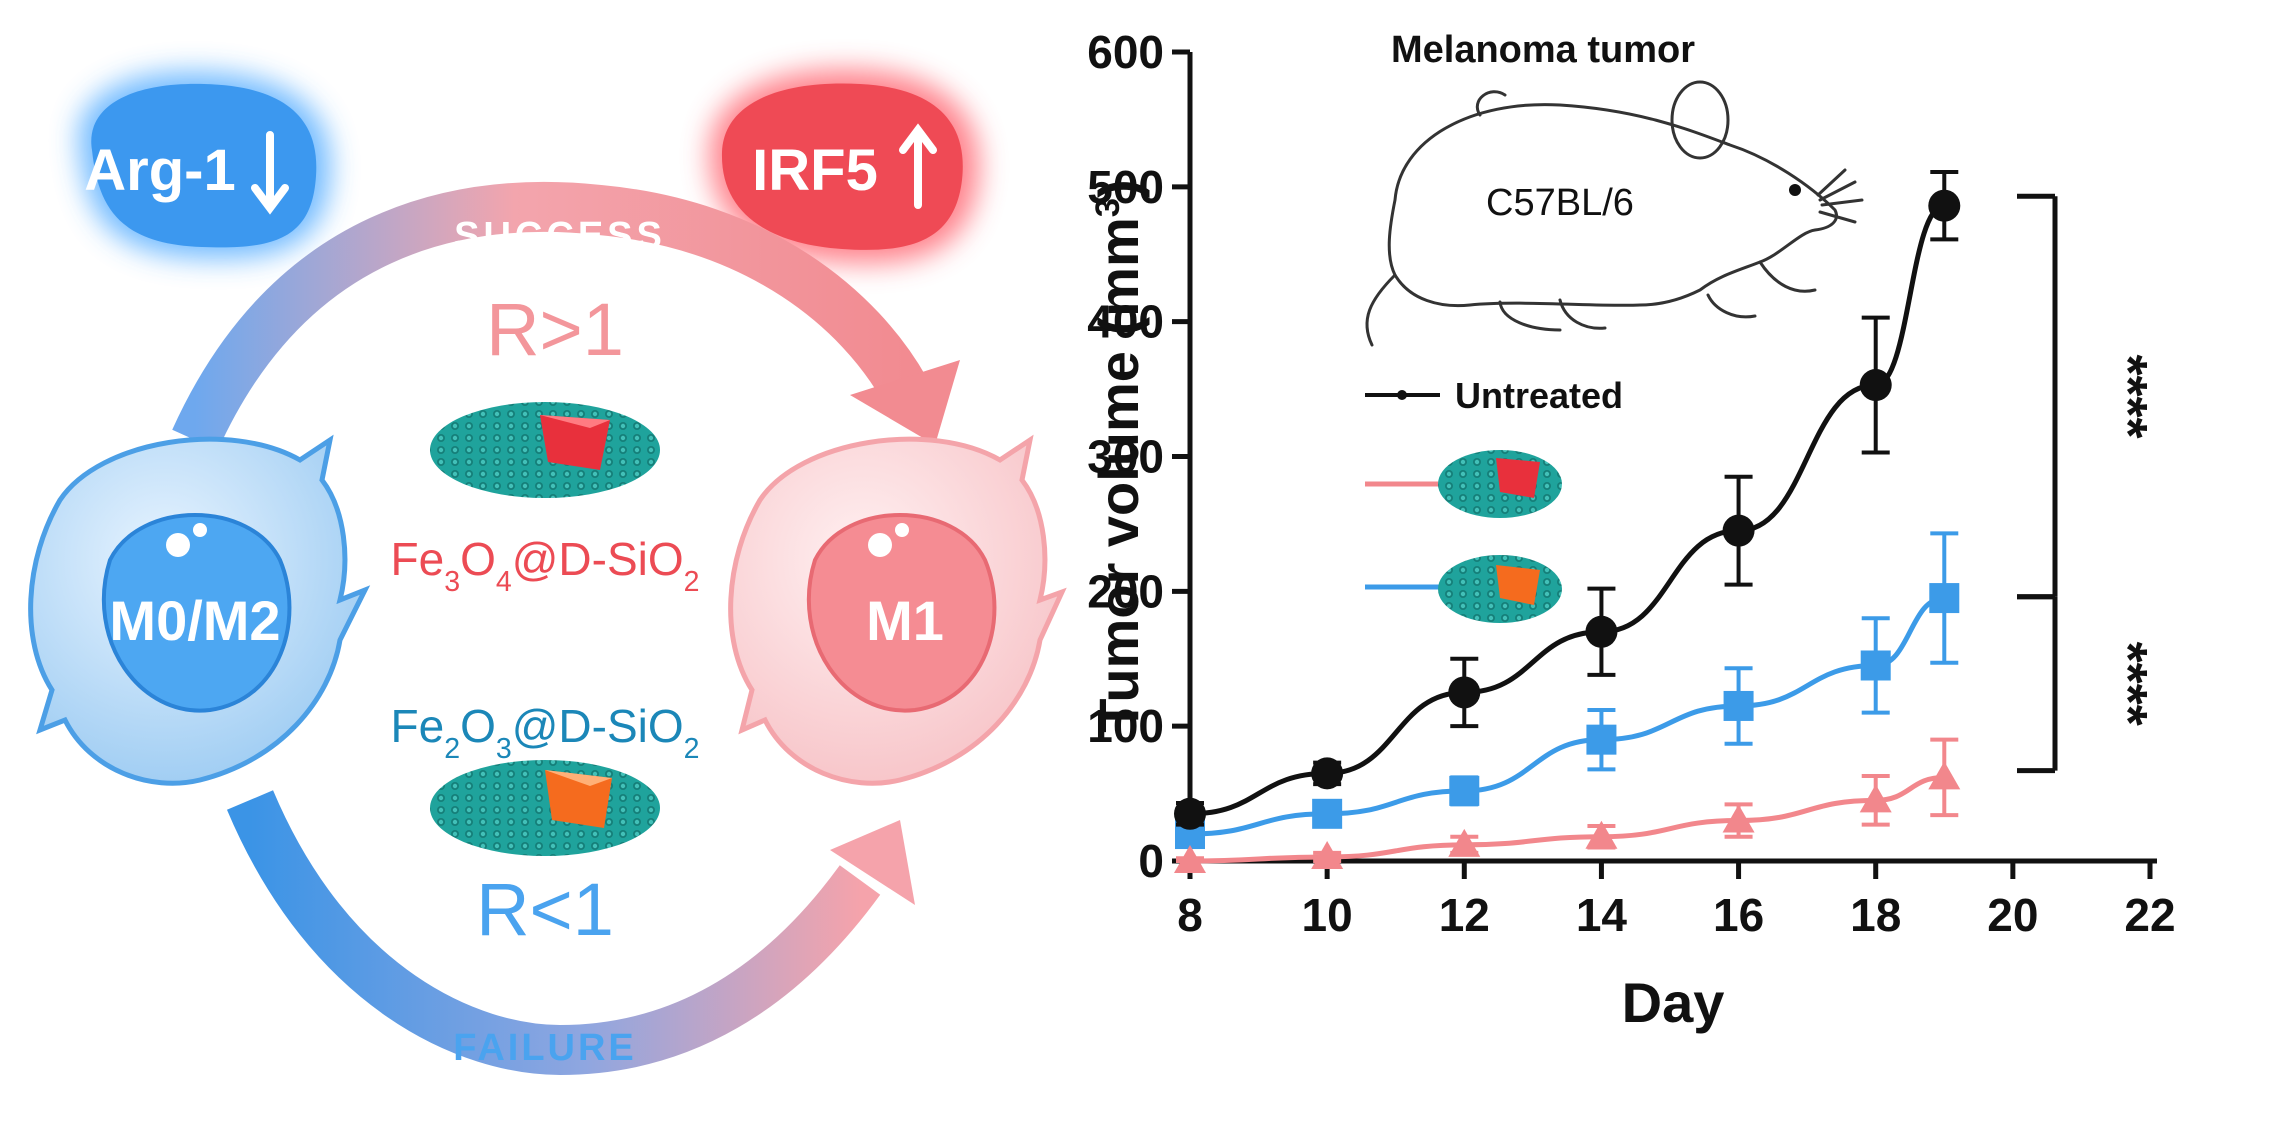 The height and width of the screenshot is (1131, 2283). Describe the element at coordinates (1151, 861) in the screenshot. I see `y-tick-label: 0` at that location.